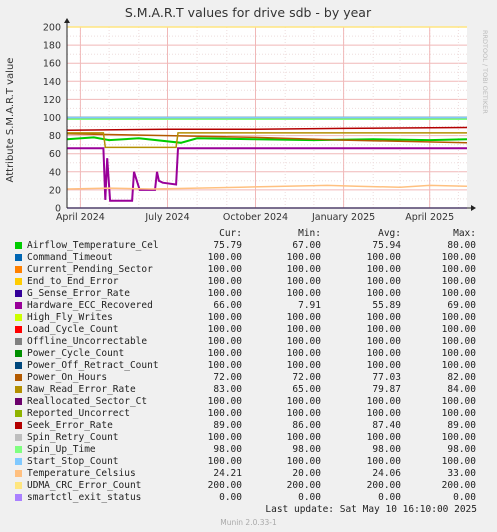  What do you see at coordinates (52, 64) in the screenshot?
I see `y-tick-label: 160` at bounding box center [52, 64].